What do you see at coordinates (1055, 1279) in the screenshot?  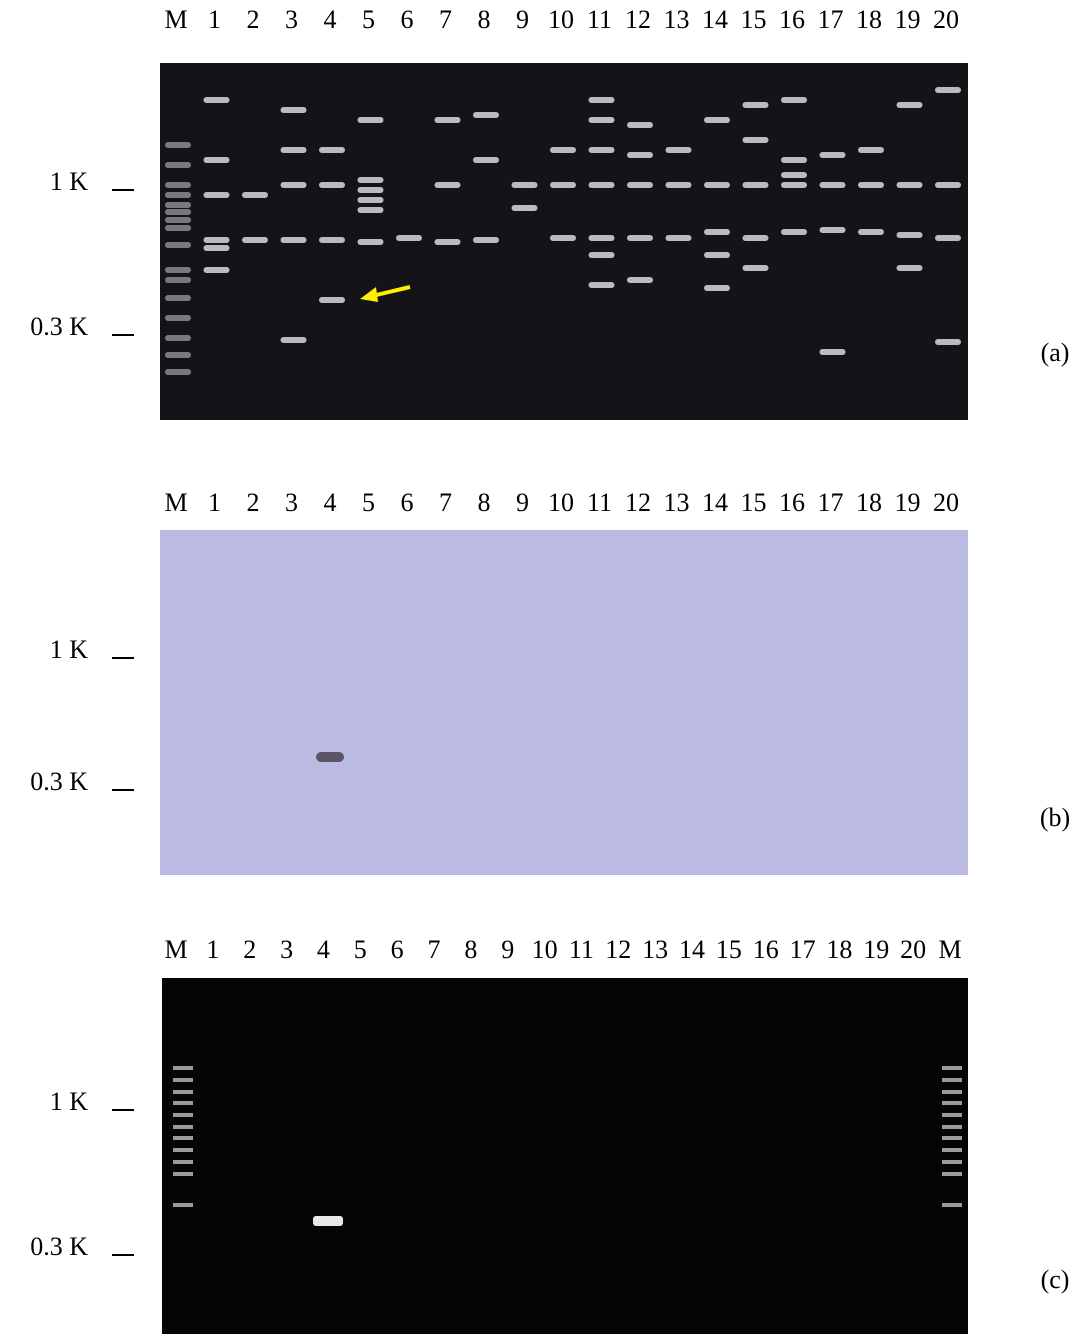 I see `panel-label: (c)` at bounding box center [1055, 1279].